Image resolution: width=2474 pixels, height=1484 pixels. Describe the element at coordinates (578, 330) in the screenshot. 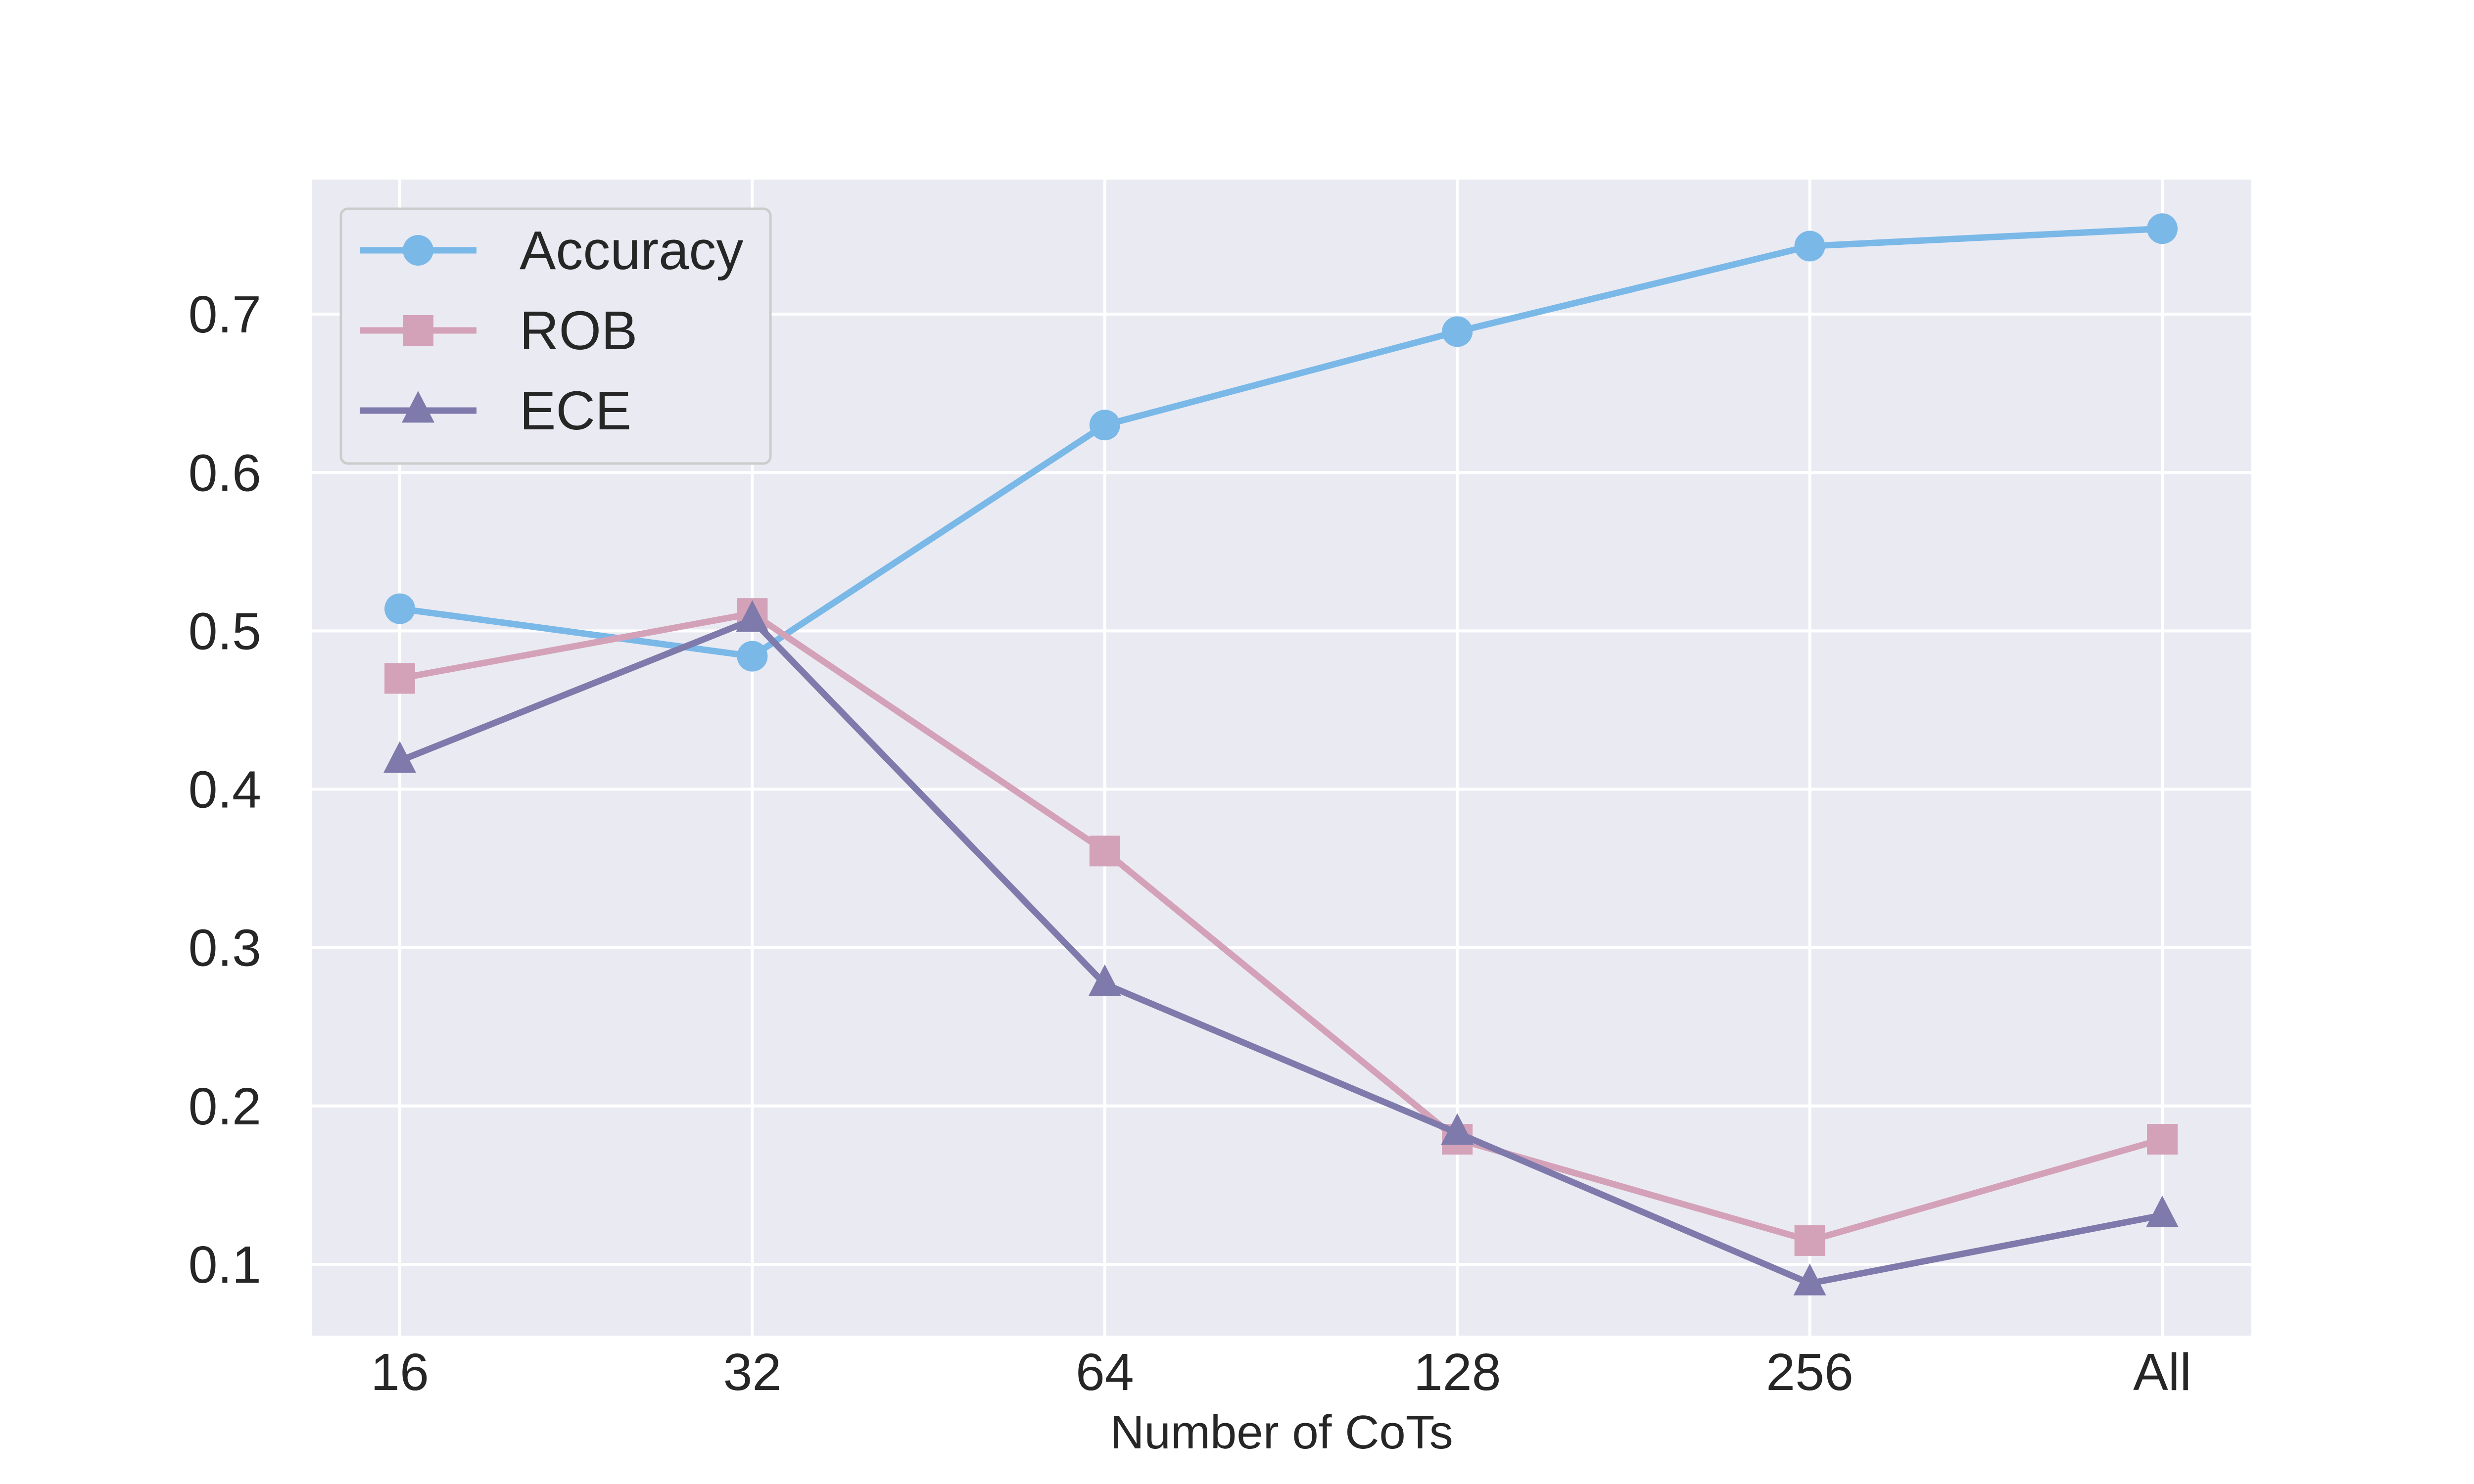

I see `legend-label: ROB` at that location.